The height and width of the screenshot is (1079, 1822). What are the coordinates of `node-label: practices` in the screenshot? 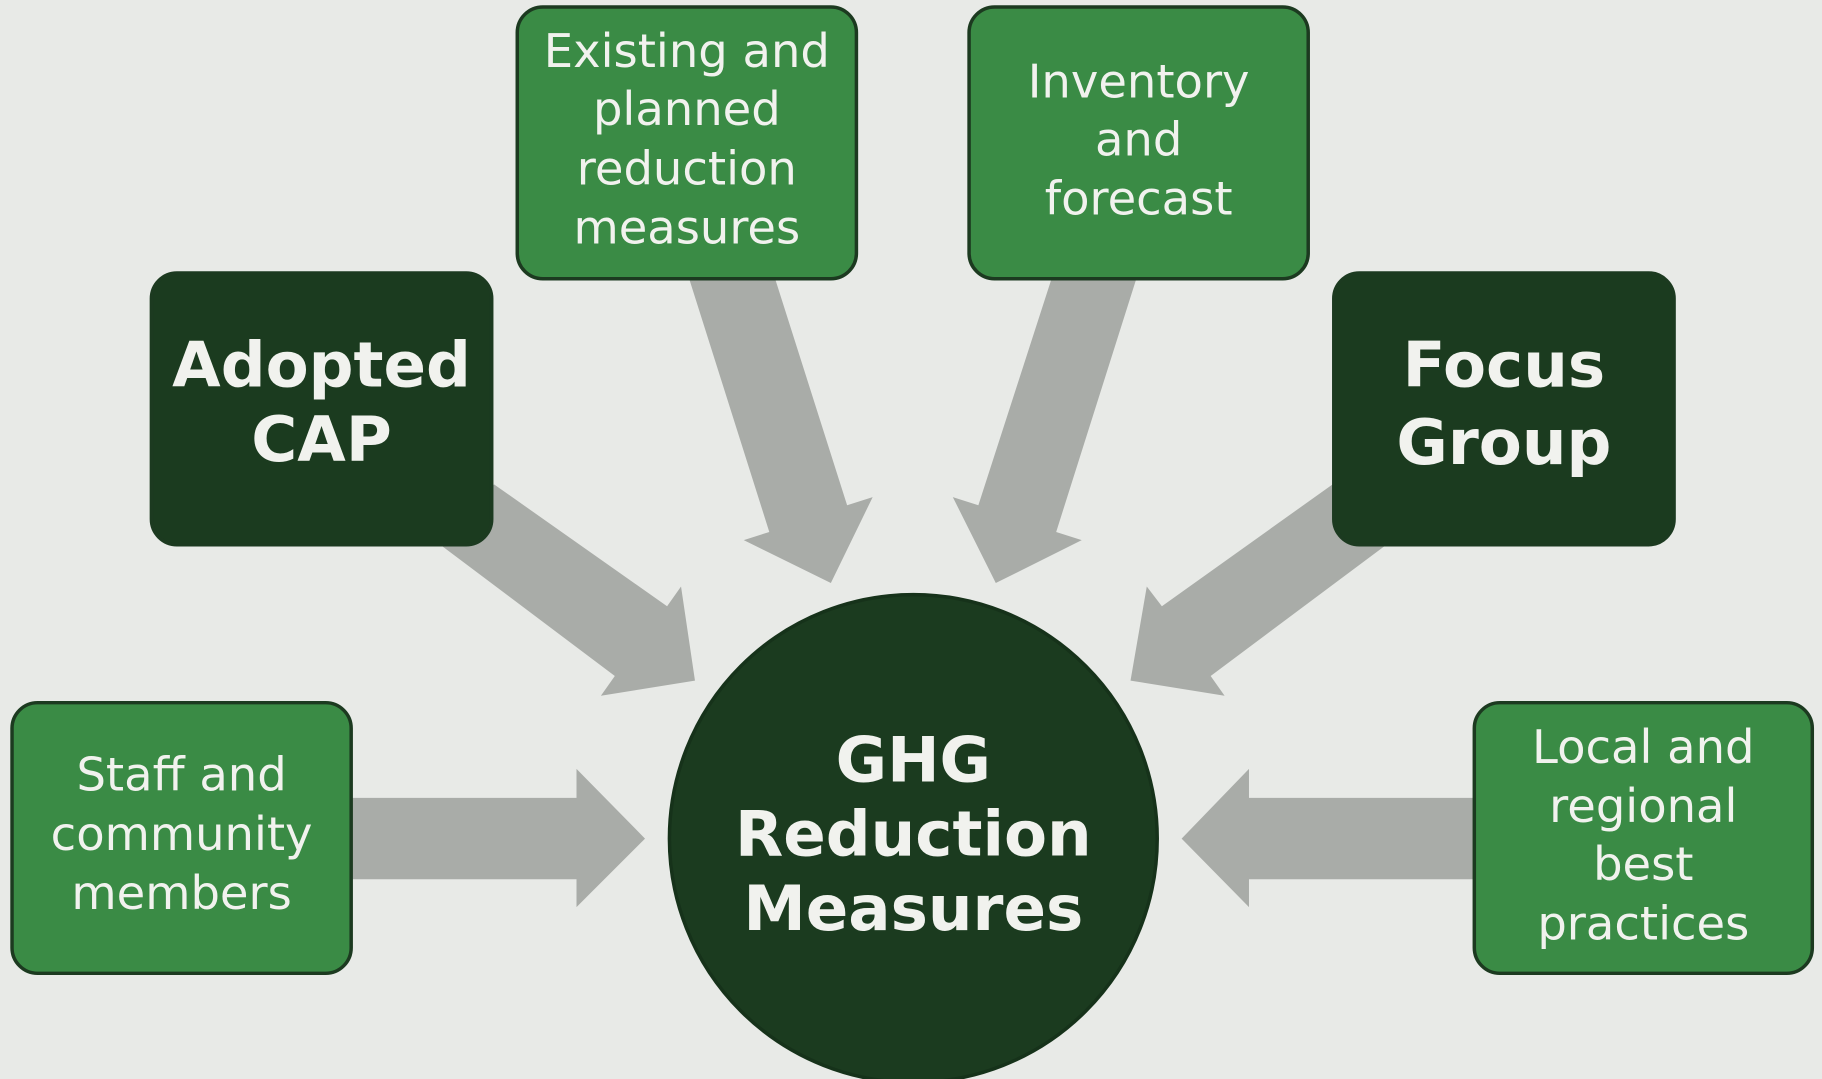 It's located at (1643, 923).